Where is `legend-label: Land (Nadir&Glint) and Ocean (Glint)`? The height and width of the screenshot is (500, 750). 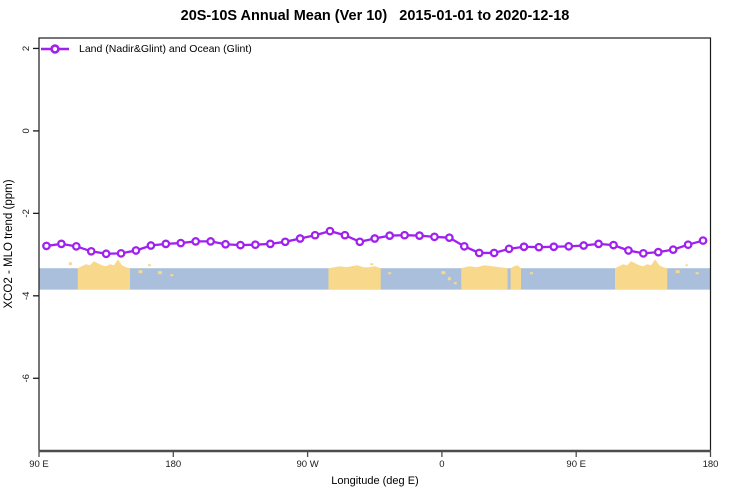 legend-label: Land (Nadir&Glint) and Ocean (Glint) is located at coordinates (165, 49).